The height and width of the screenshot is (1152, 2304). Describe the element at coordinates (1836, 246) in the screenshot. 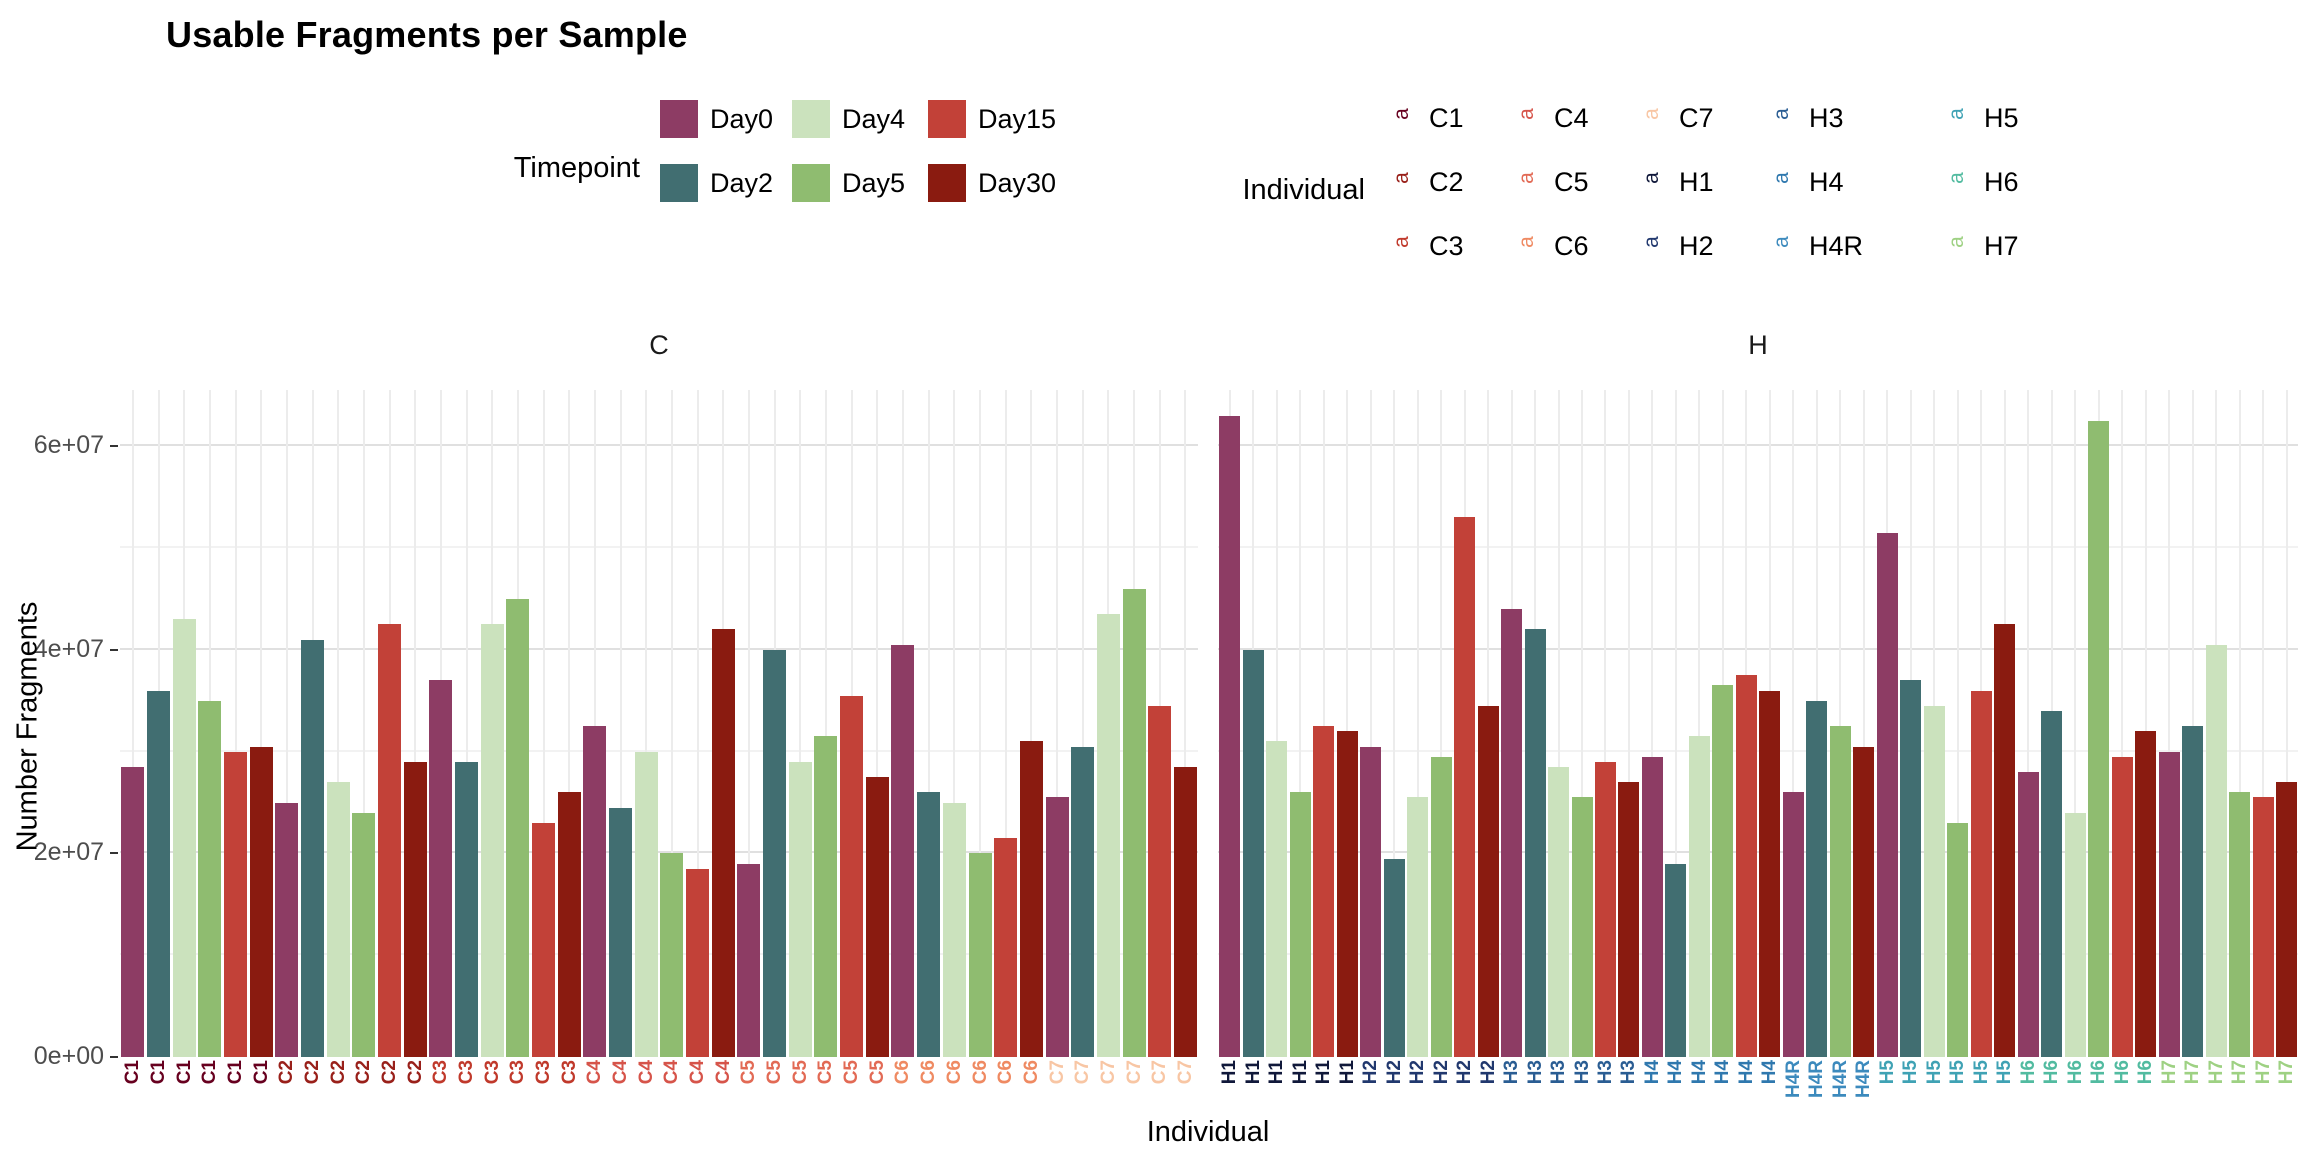

I see `legend-label: H4R` at that location.